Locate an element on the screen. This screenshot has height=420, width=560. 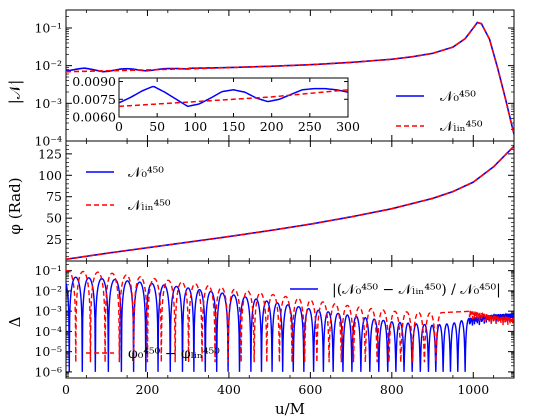
inset-frame is located at coordinates (233, 97).